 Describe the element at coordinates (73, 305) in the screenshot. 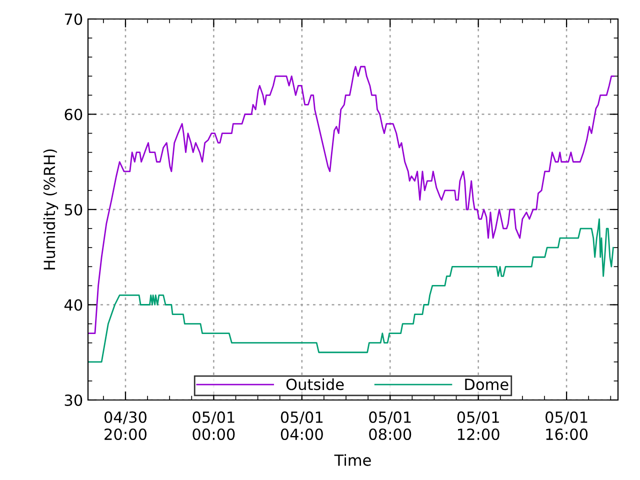

I see `y-tick-label: 40` at that location.